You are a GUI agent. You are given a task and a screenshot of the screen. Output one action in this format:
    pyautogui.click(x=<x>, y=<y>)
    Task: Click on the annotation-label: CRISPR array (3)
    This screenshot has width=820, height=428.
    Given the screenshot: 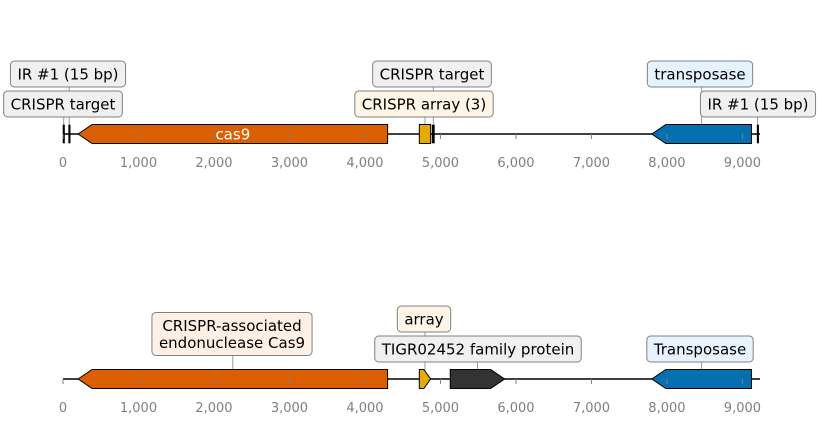 What is the action you would take?
    pyautogui.click(x=424, y=105)
    